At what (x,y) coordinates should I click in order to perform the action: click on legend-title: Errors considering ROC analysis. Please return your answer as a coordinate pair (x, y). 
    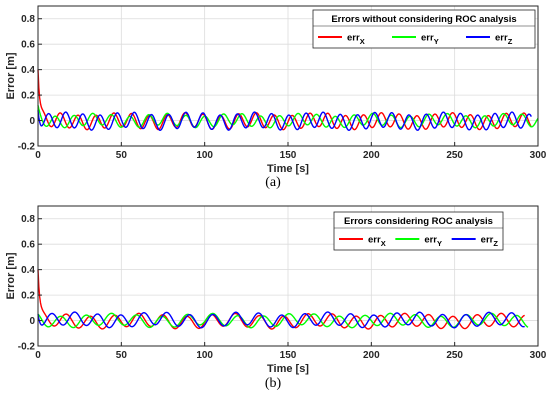
    Looking at the image, I should click on (418, 221).